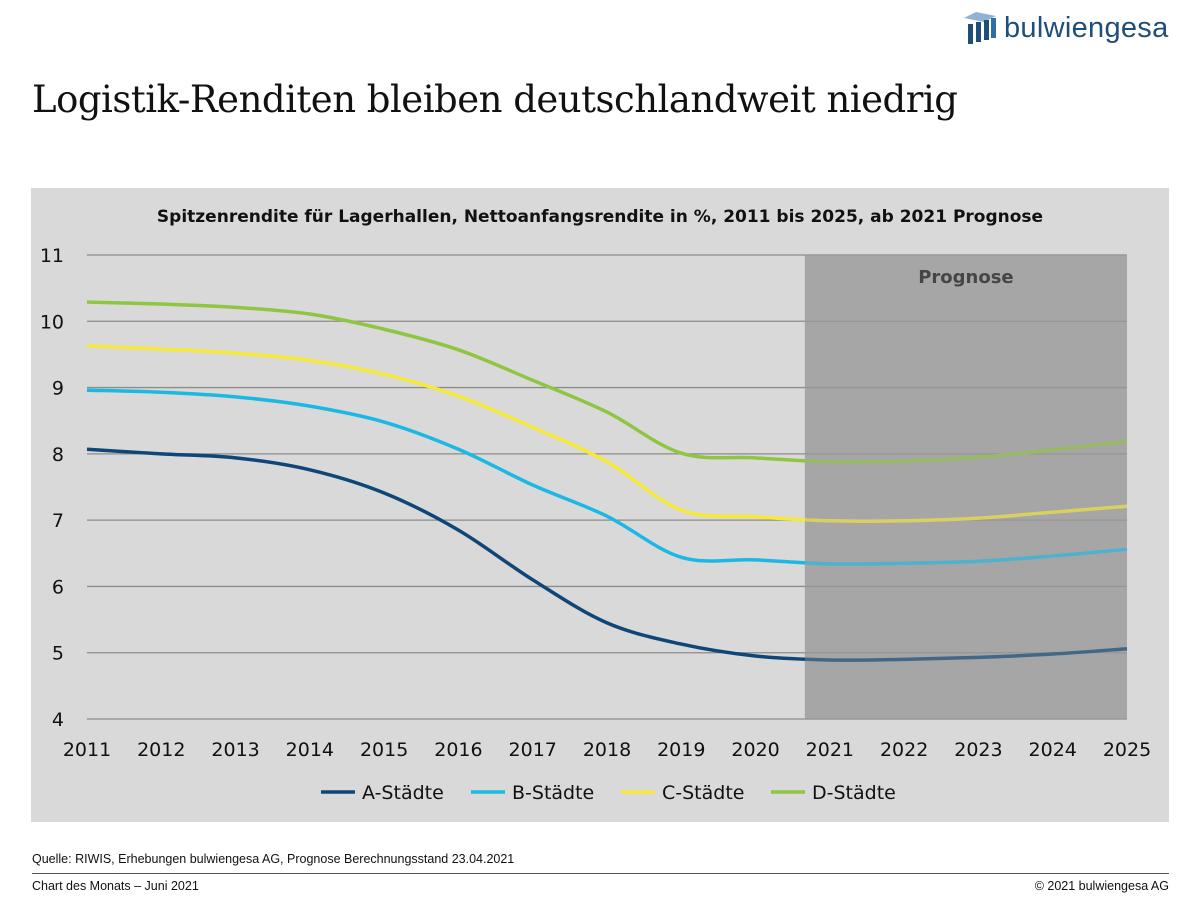 The image size is (1200, 900). Describe the element at coordinates (58, 521) in the screenshot. I see `y-tick-label: 7` at that location.